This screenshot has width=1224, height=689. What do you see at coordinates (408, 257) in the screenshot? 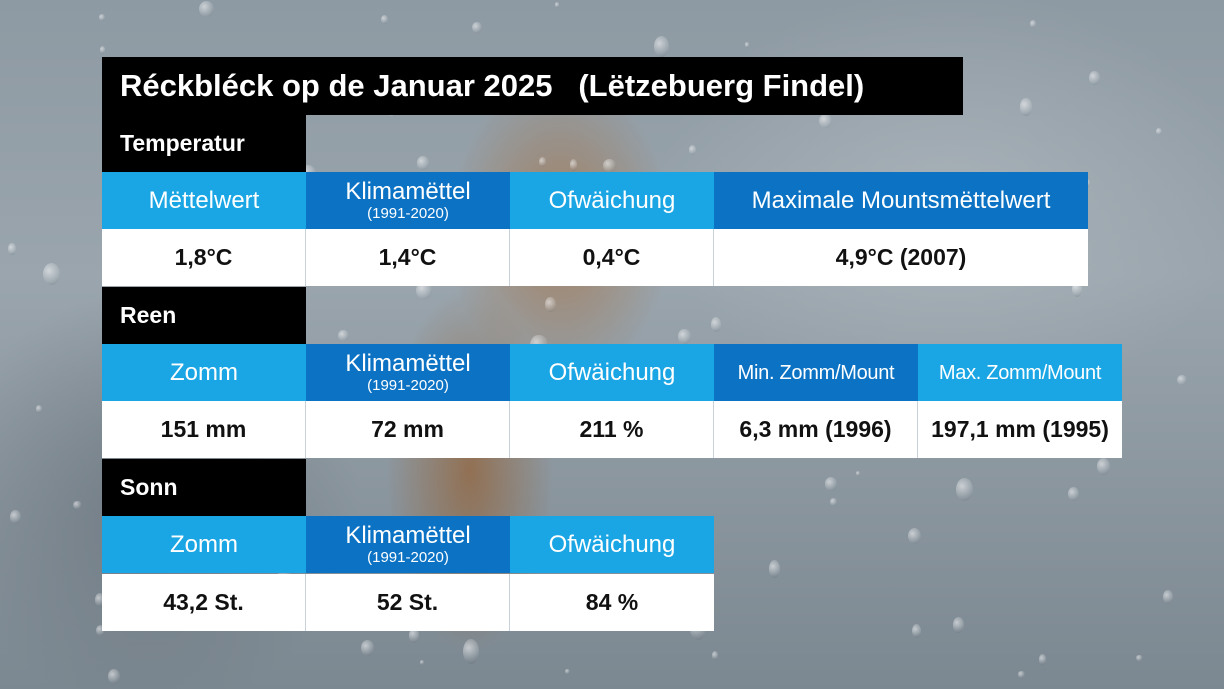
I see `temp-value-climate: 1,4°C` at bounding box center [408, 257].